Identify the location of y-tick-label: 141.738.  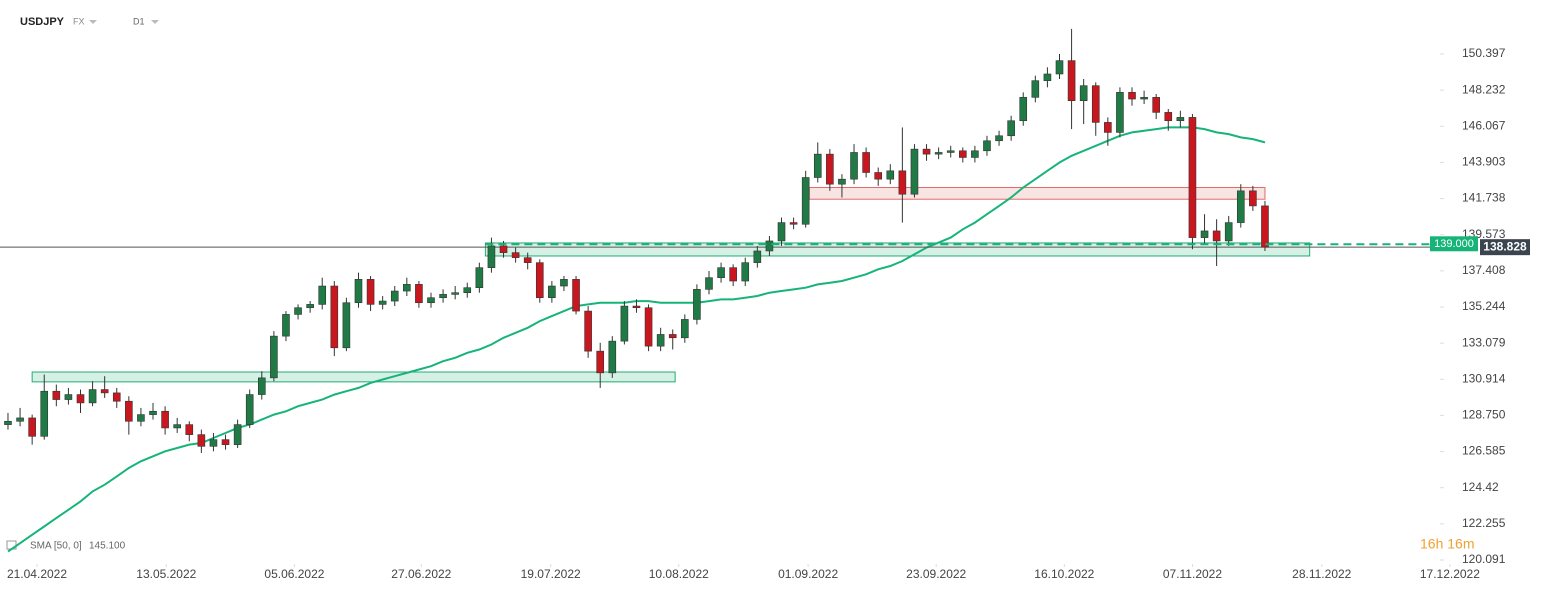
(1484, 198).